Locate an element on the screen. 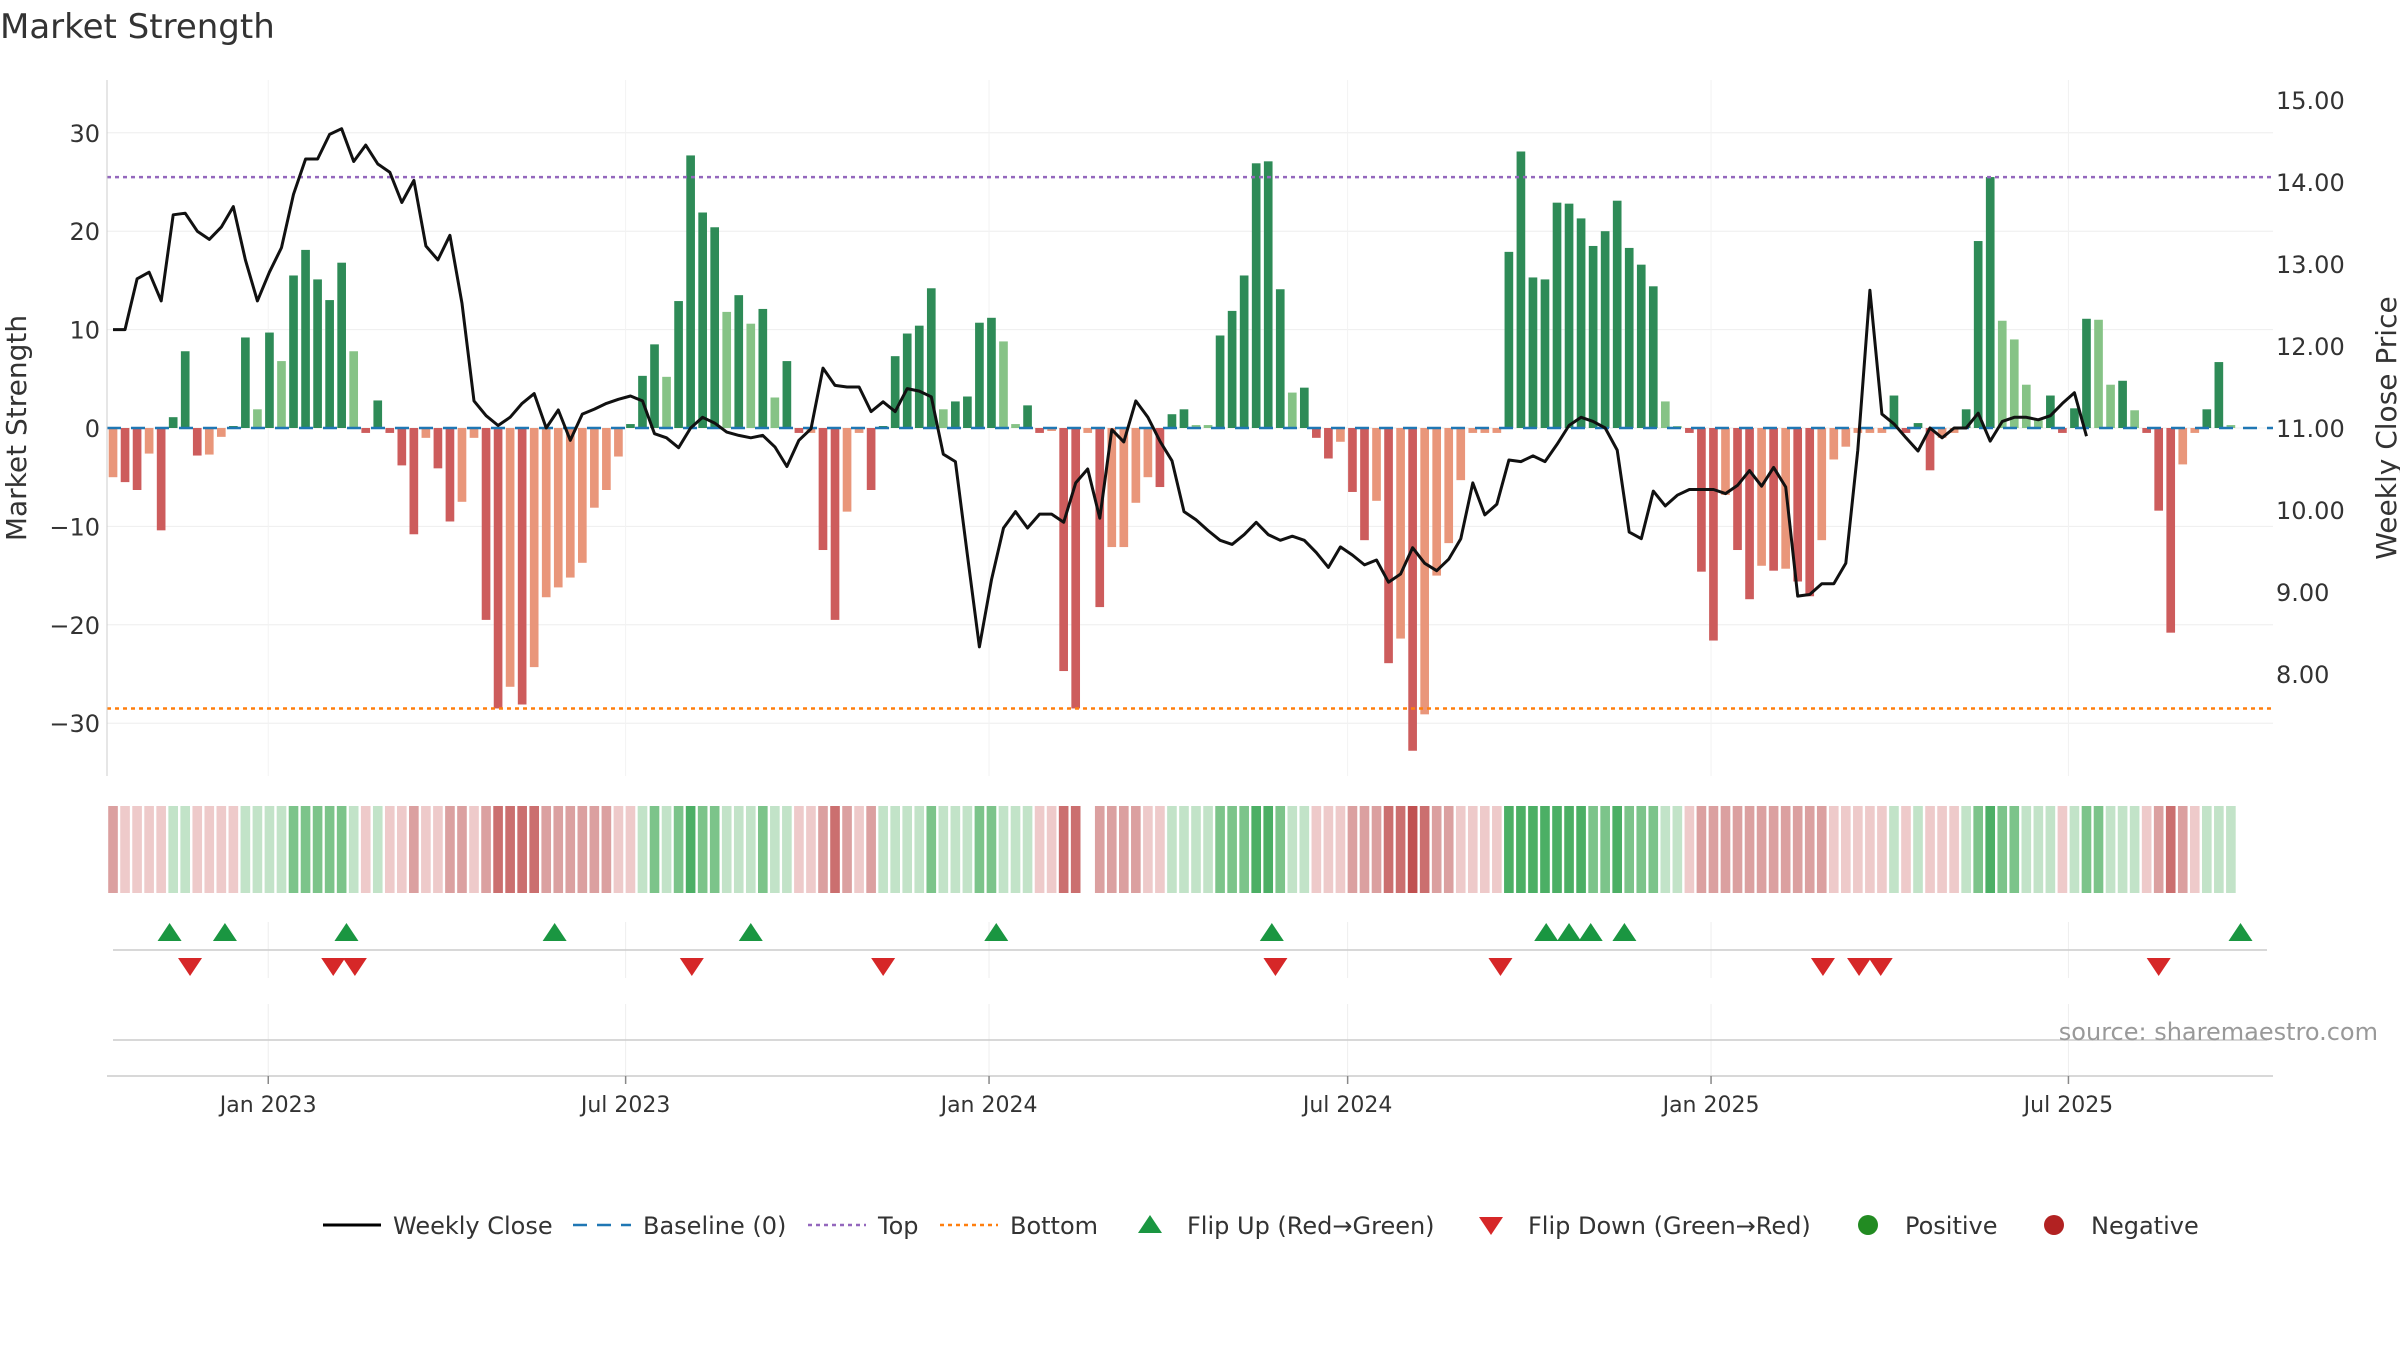 The width and height of the screenshot is (2400, 1350). legend-label: Top is located at coordinates (898, 1226).